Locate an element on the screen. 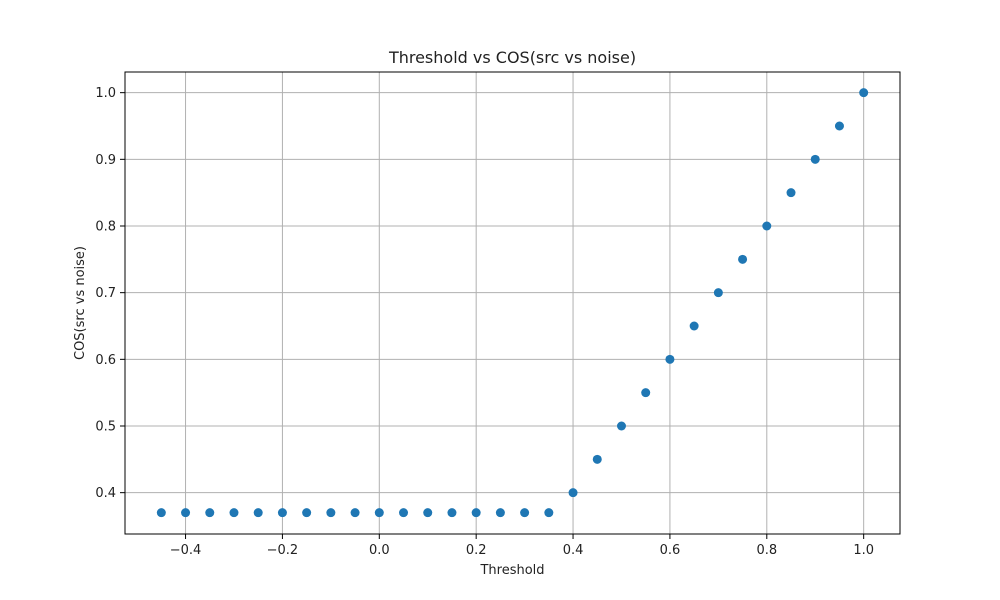  x-tick-label: 1.0 is located at coordinates (863, 550).